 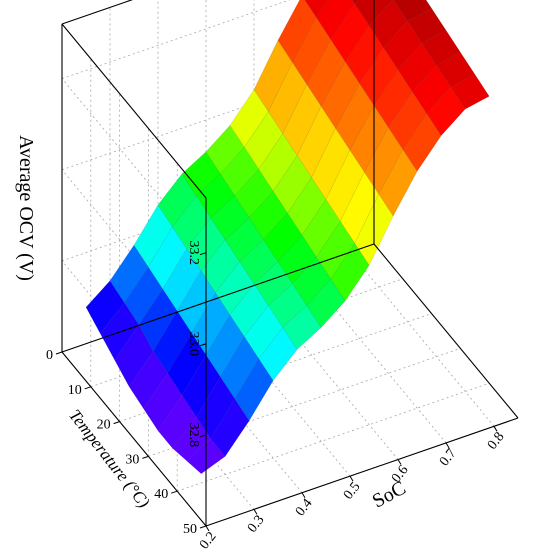 What do you see at coordinates (352, 491) in the screenshot?
I see `soc-tick-label: 0.5` at bounding box center [352, 491].